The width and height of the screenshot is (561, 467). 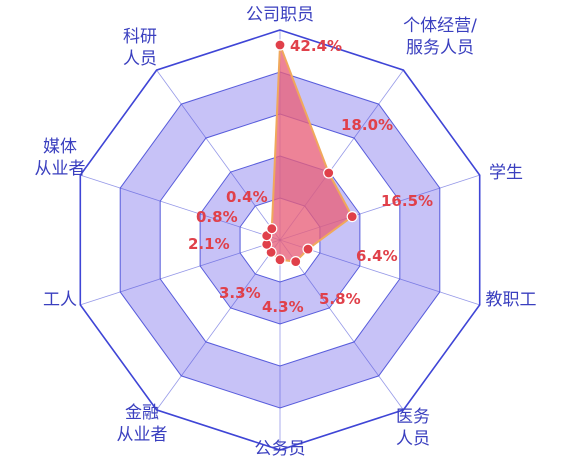 What do you see at coordinates (60, 300) in the screenshot?
I see `category-label: 工人` at bounding box center [60, 300].